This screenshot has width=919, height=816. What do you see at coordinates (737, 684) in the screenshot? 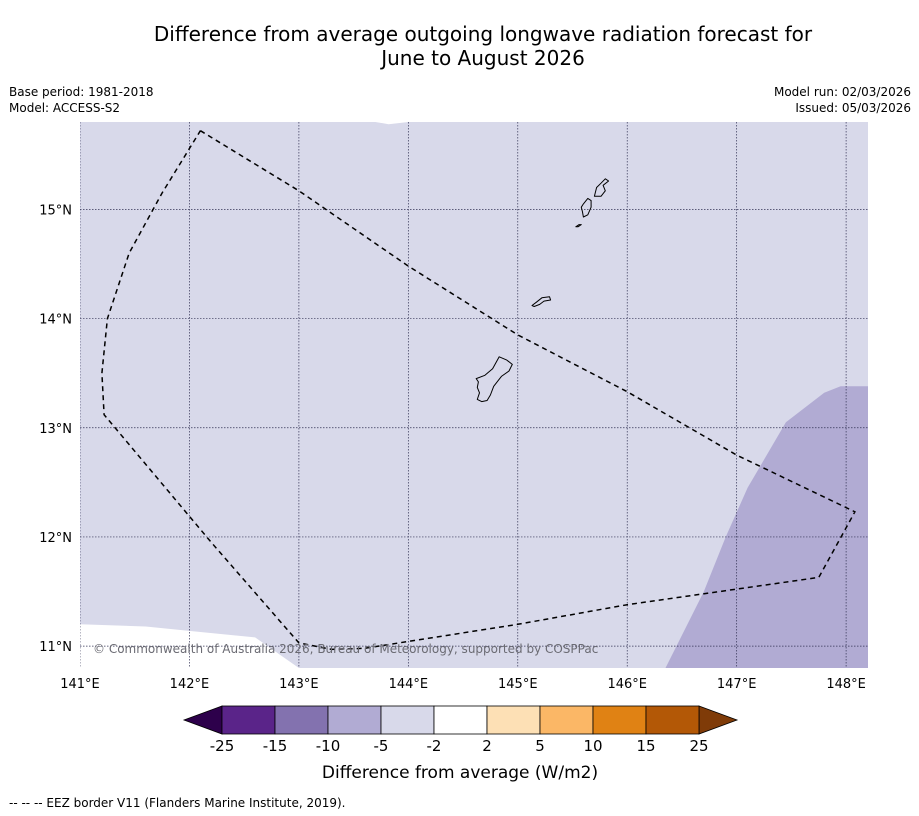
I see `x-tick-label: 147°E` at bounding box center [737, 684].